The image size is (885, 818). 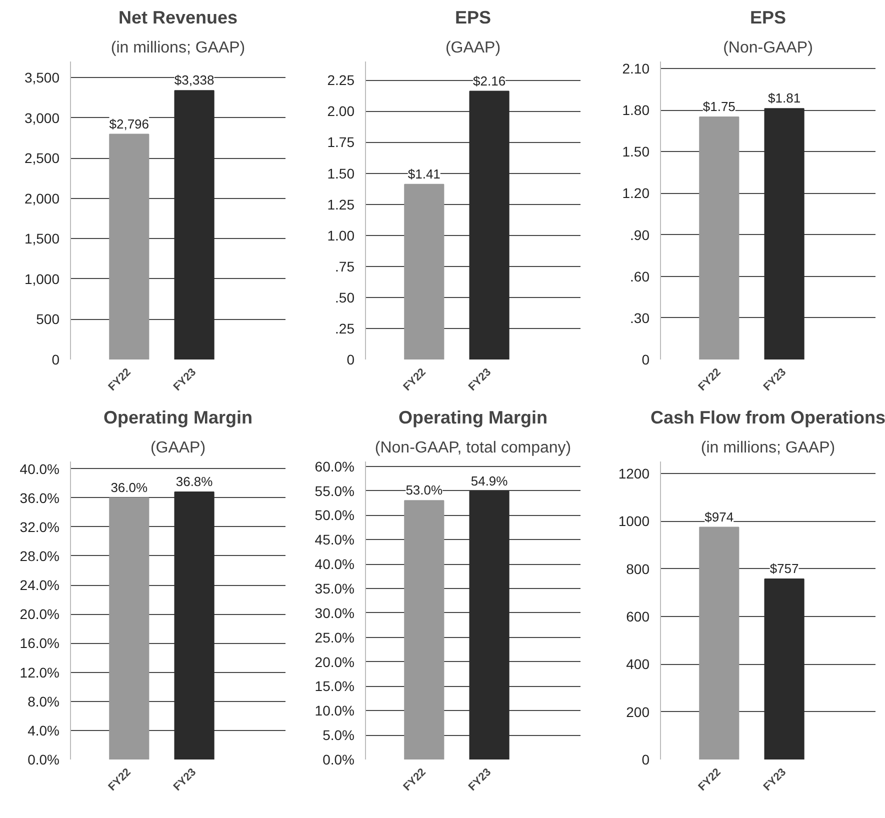 I want to click on data-label: $2.16, so click(x=489, y=80).